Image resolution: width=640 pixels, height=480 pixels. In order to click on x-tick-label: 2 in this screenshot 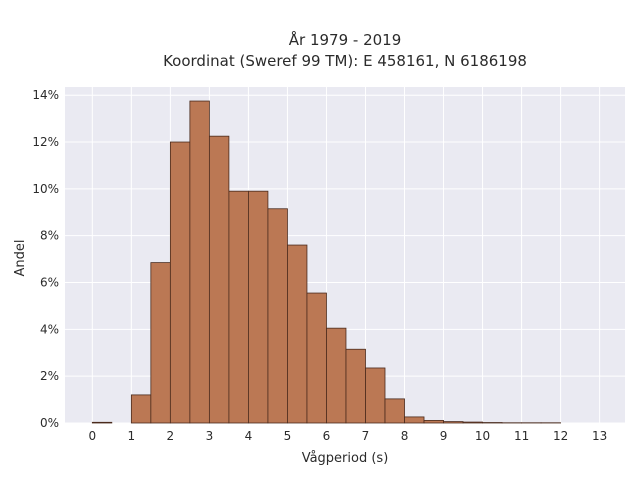, I will do `click(171, 436)`.